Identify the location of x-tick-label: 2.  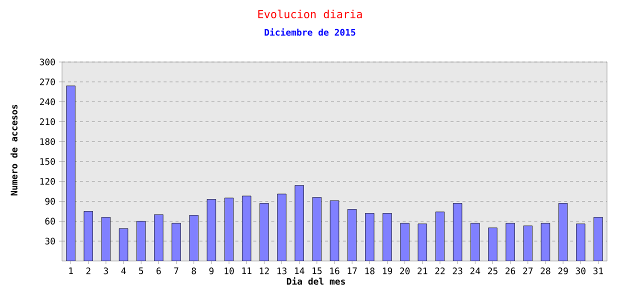
(88, 271).